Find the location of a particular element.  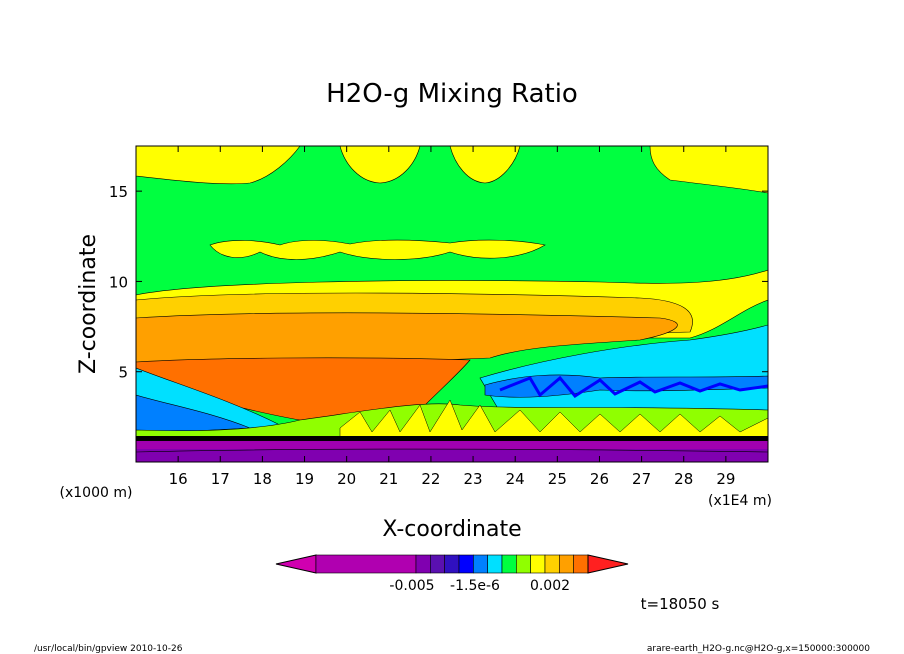

colorbar-label: -1.5e-6 is located at coordinates (475, 586).